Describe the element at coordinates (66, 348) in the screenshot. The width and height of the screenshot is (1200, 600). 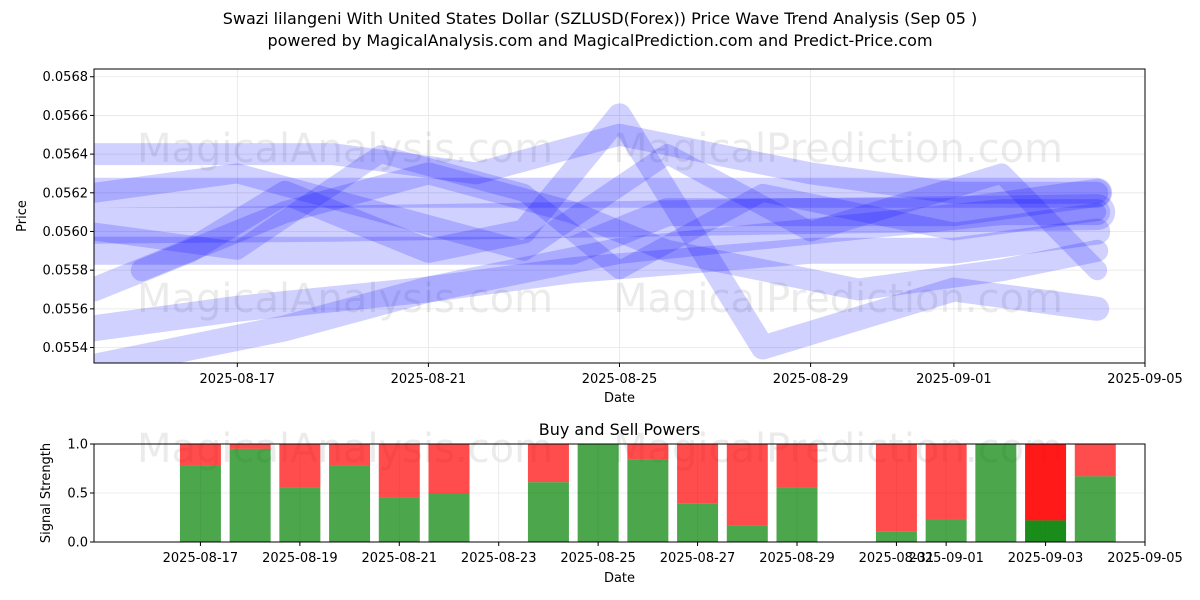
I see `y-tick-label: 0.0554` at that location.